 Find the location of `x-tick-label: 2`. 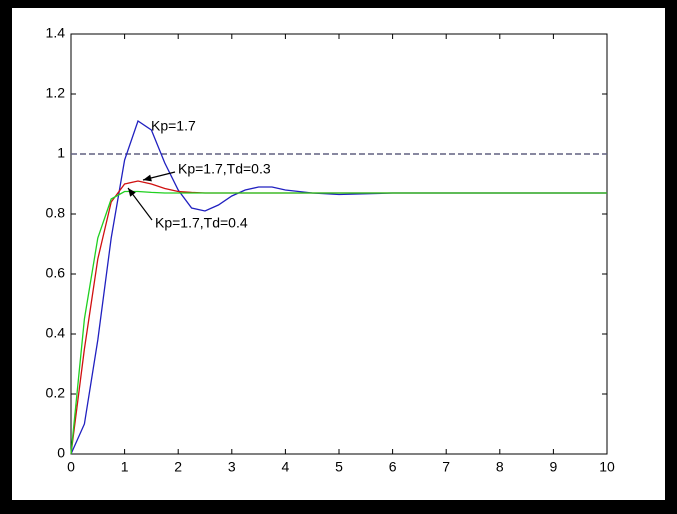

x-tick-label: 2 is located at coordinates (178, 467).